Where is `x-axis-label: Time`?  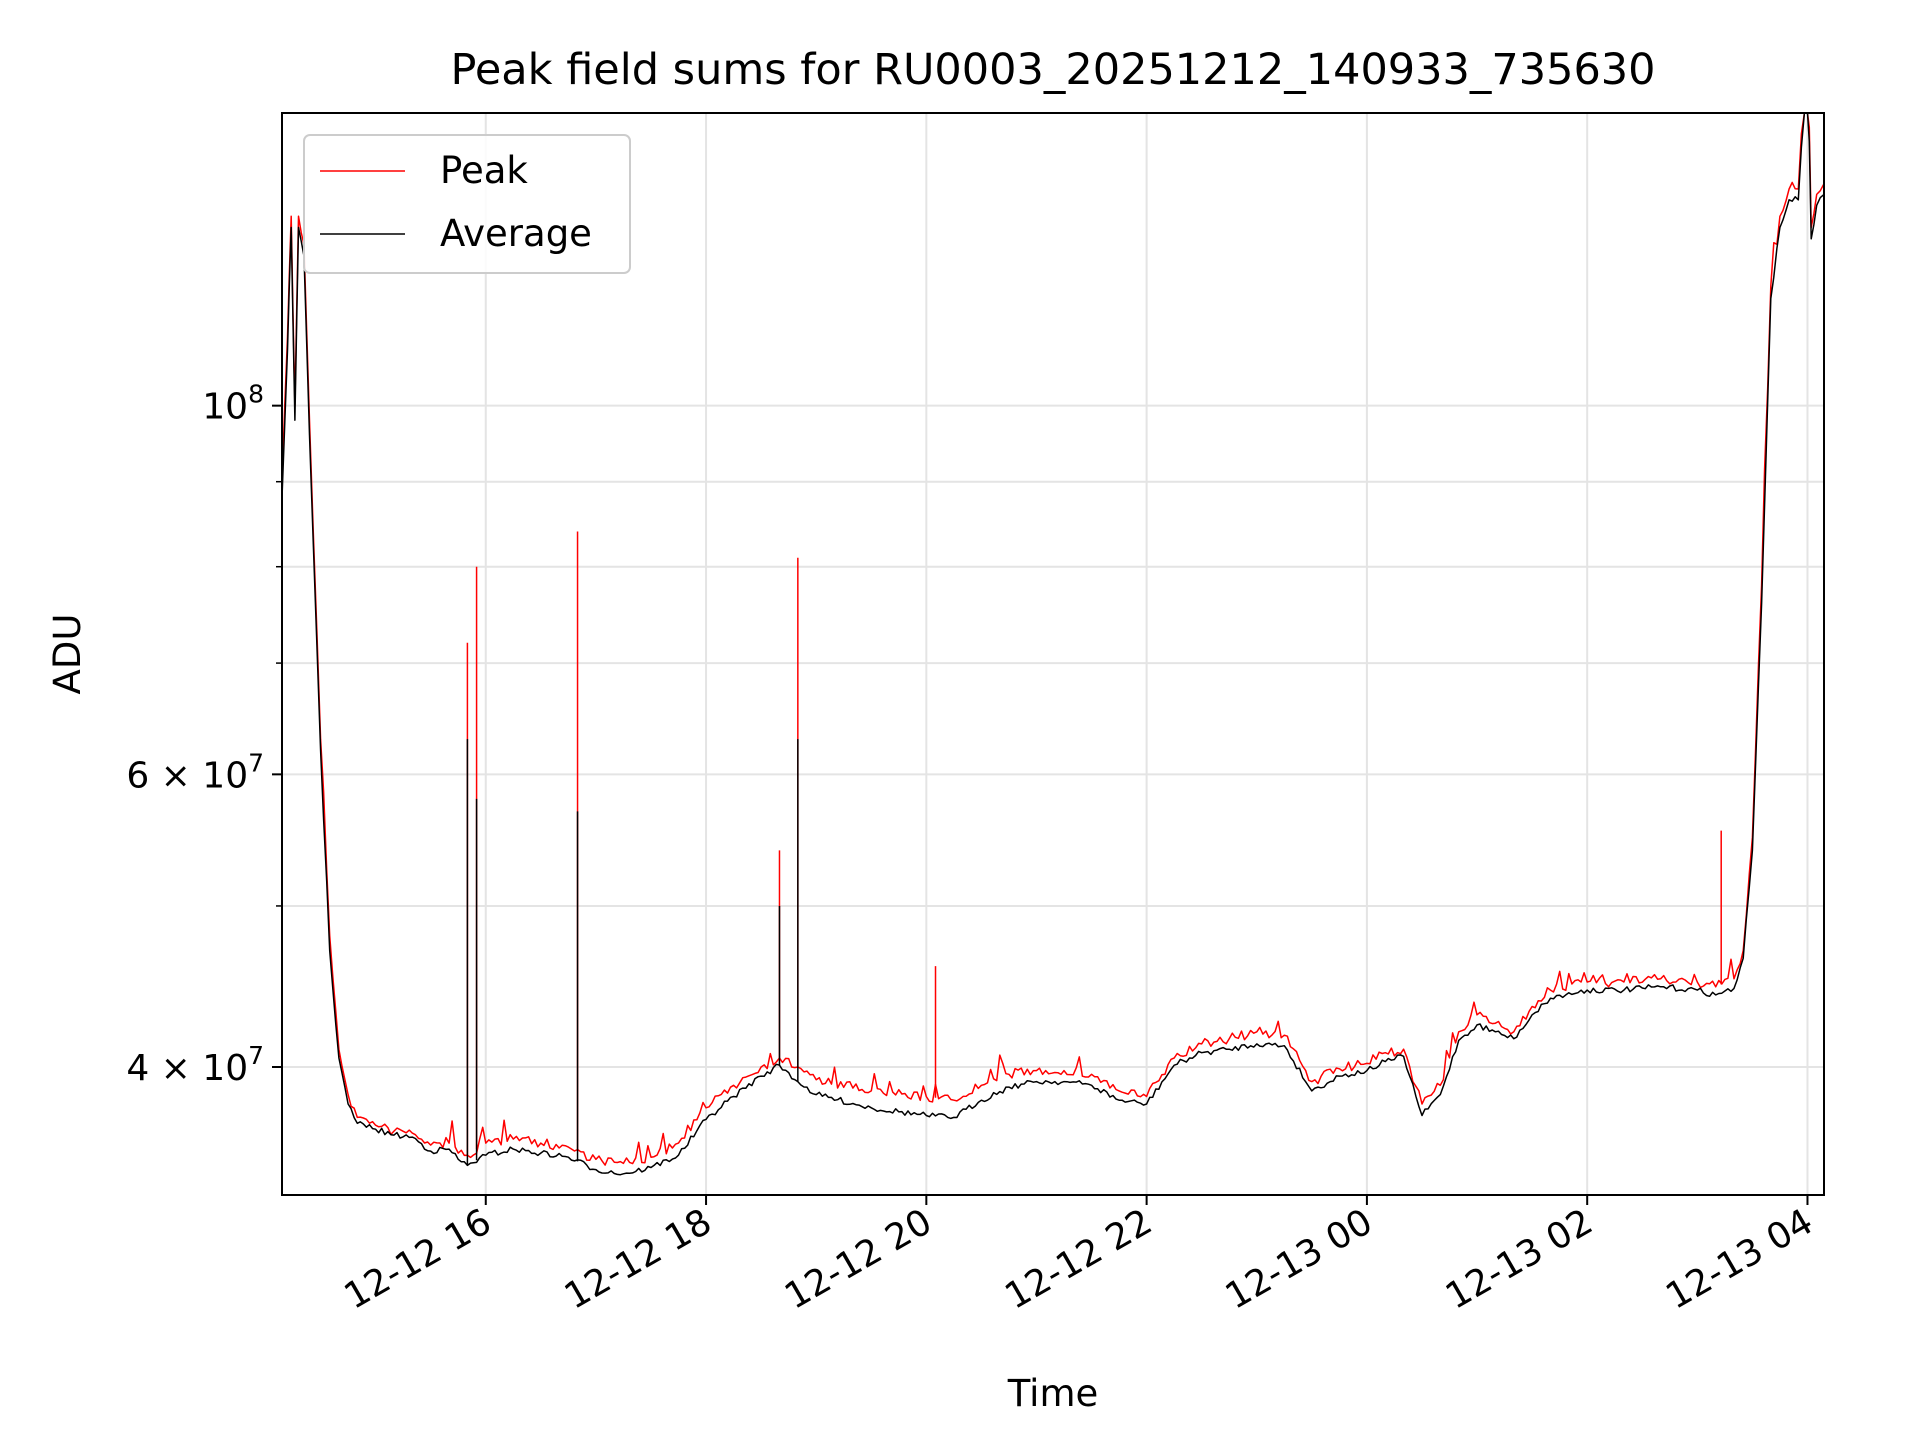
x-axis-label: Time is located at coordinates (1053, 1393).